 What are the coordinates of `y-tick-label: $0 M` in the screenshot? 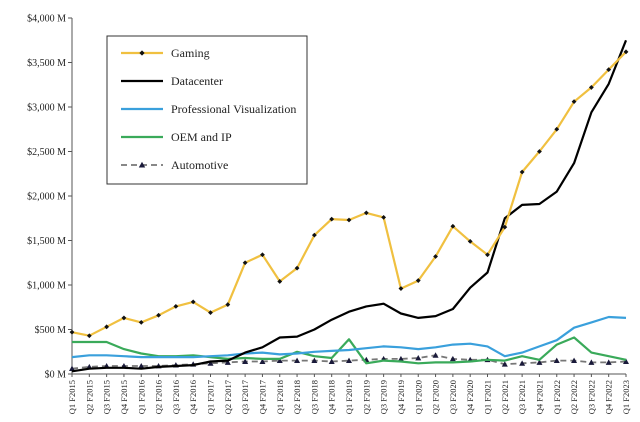 It's located at (56, 375).